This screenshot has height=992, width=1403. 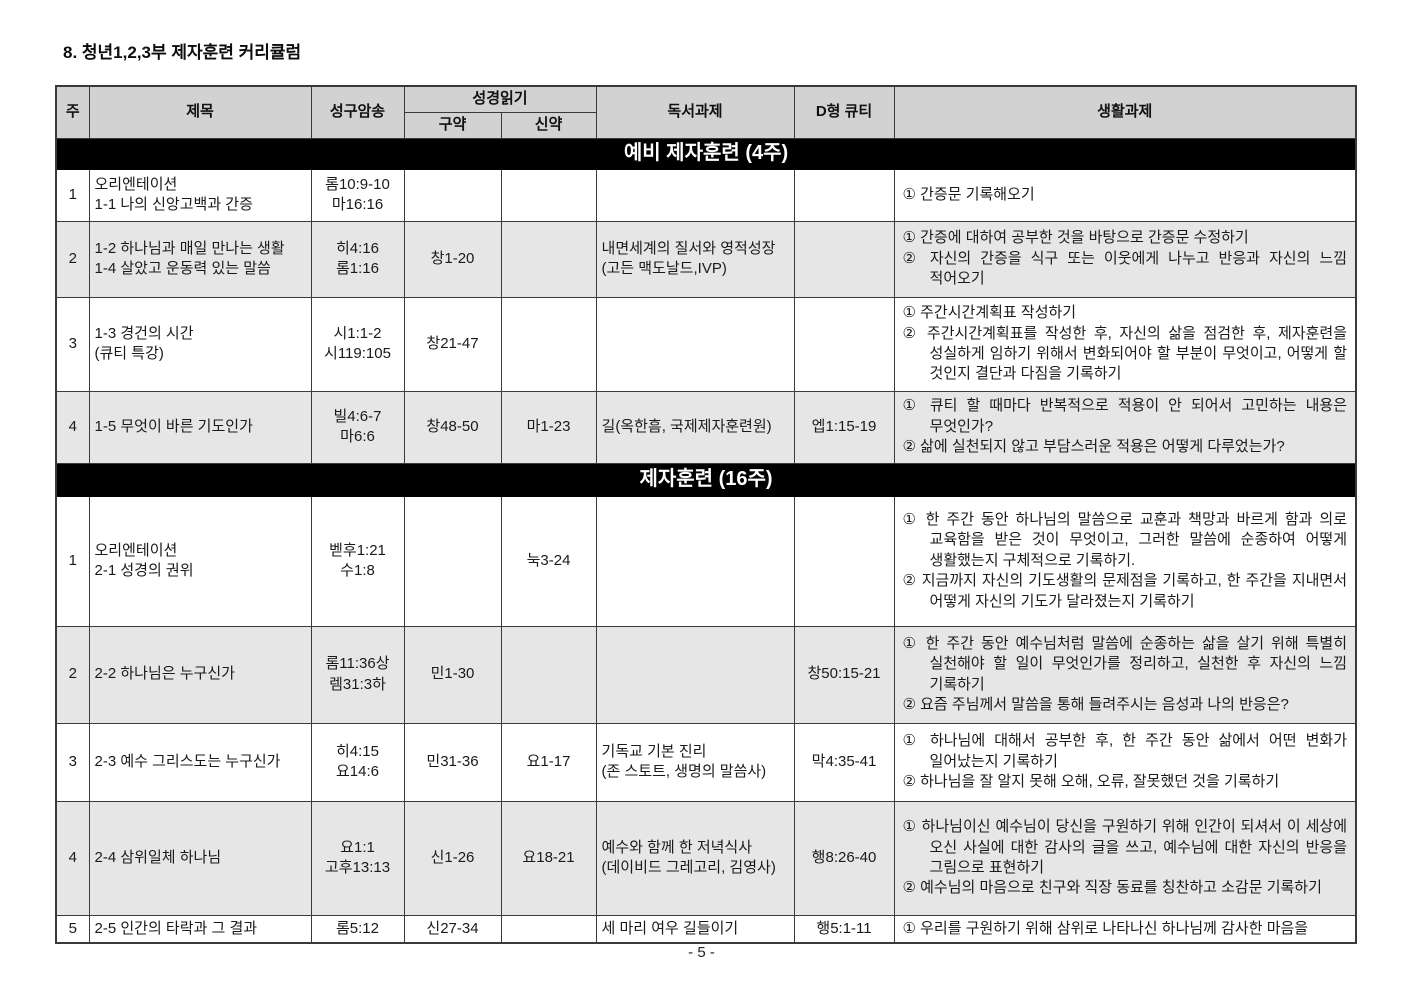 What do you see at coordinates (200, 112) in the screenshot?
I see `col-title: 제목` at bounding box center [200, 112].